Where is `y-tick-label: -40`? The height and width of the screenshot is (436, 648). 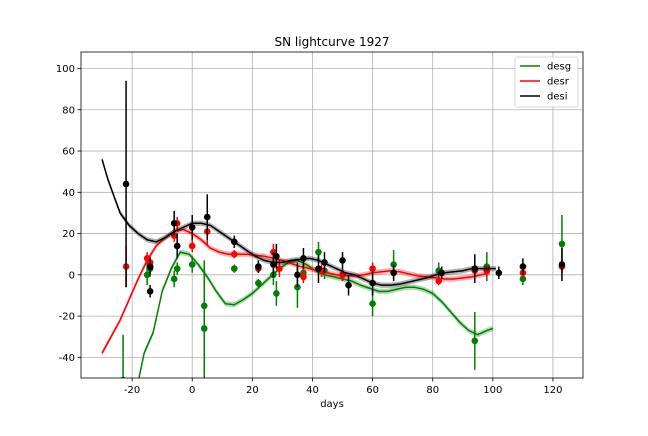 y-tick-label: -40 is located at coordinates (67, 358).